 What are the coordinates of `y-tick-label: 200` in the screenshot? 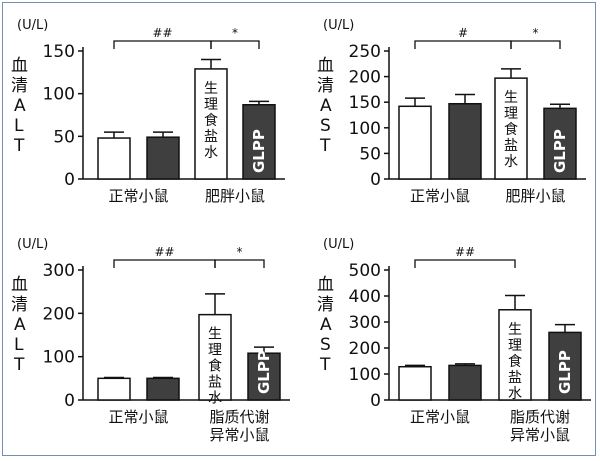 It's located at (365, 349).